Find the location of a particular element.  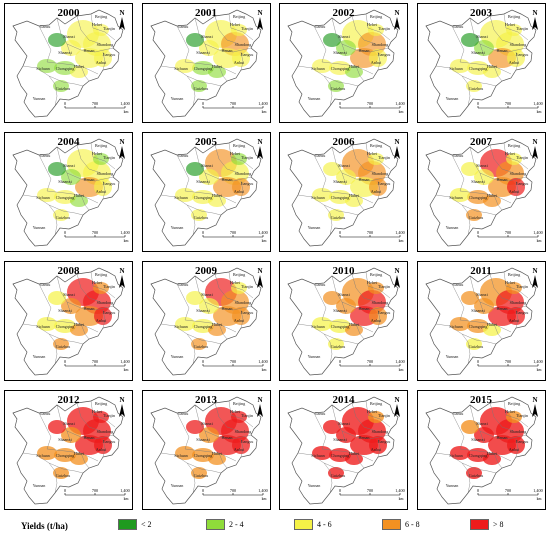

province-label: Tianjin is located at coordinates (247, 28).